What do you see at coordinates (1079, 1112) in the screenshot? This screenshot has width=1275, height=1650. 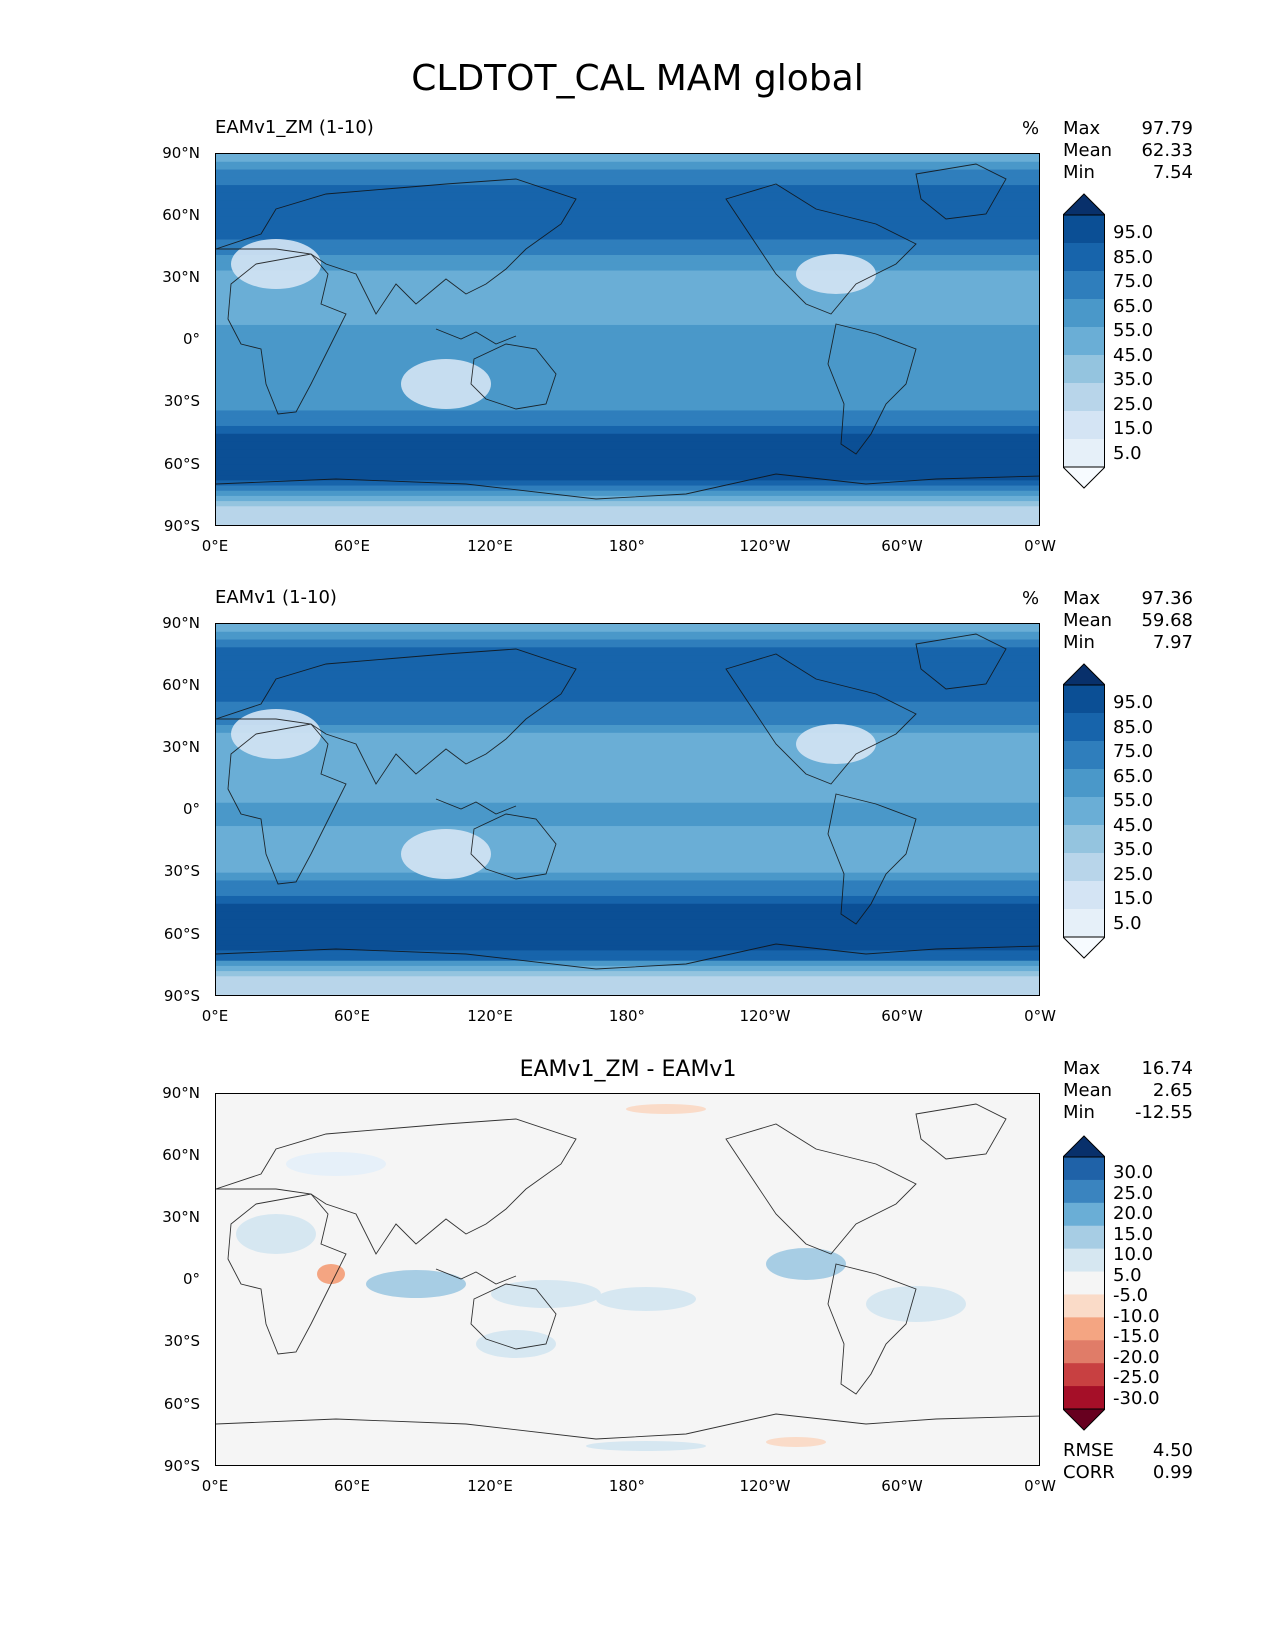 I see `stat-label: Min` at bounding box center [1079, 1112].